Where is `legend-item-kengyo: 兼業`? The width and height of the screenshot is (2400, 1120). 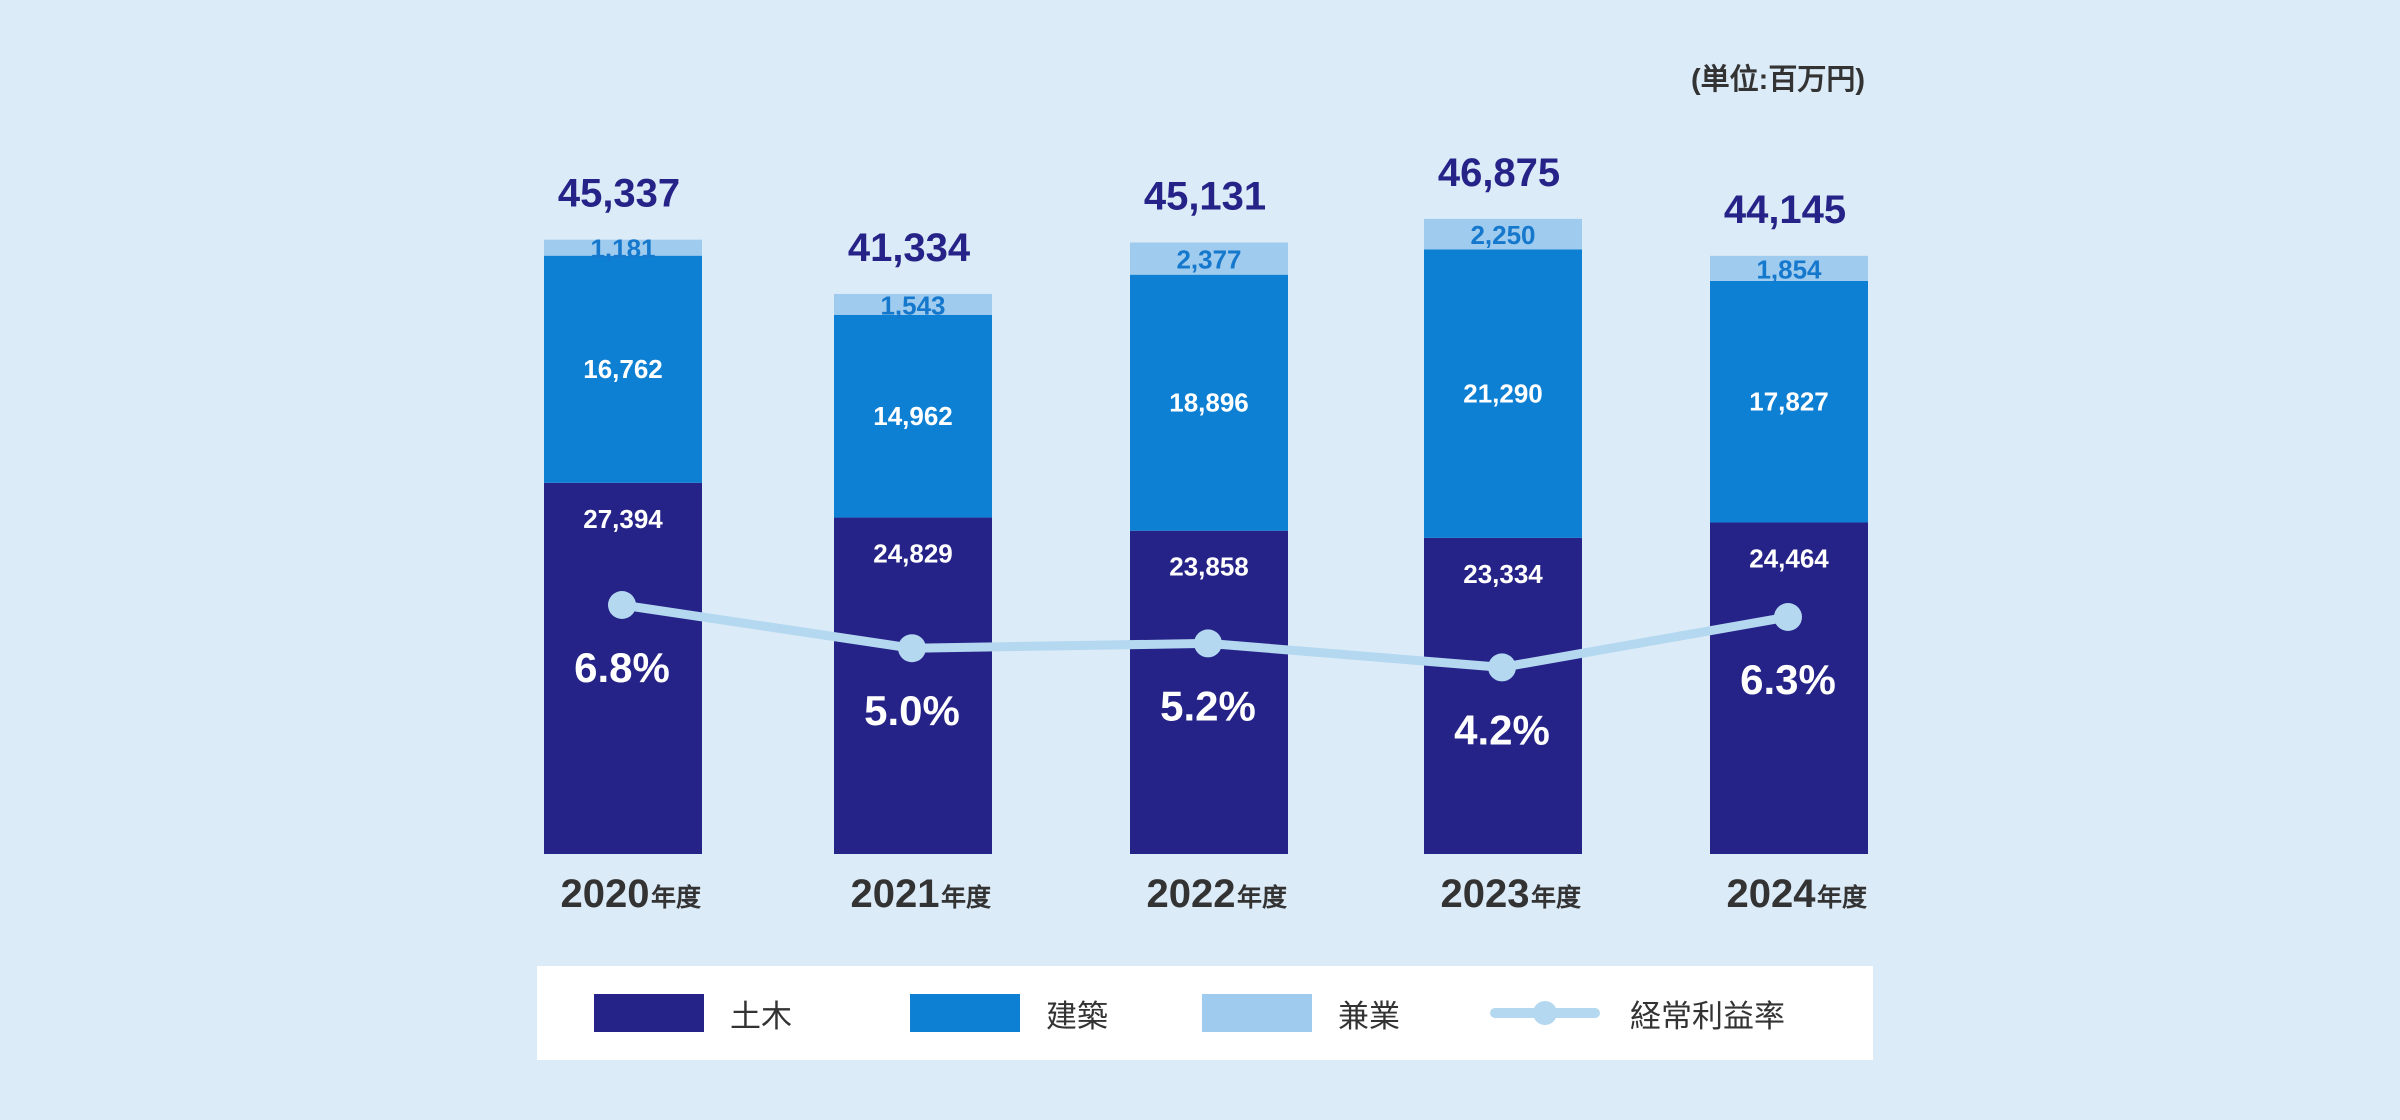
legend-item-kengyo: 兼業 is located at coordinates (1301, 1013).